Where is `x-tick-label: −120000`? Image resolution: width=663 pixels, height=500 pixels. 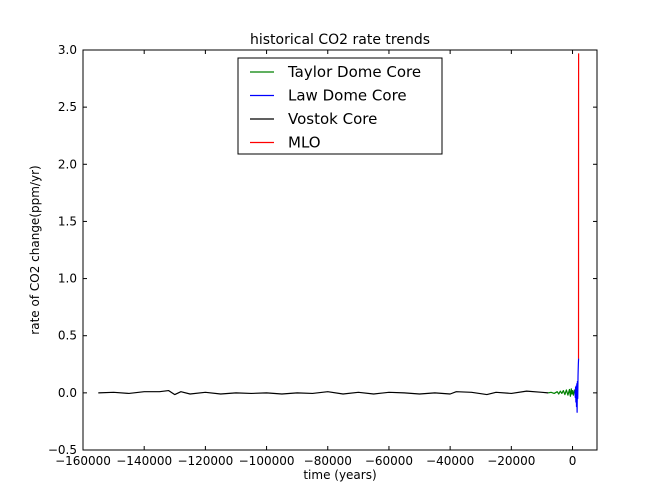
x-tick-label: −120000 is located at coordinates (205, 461).